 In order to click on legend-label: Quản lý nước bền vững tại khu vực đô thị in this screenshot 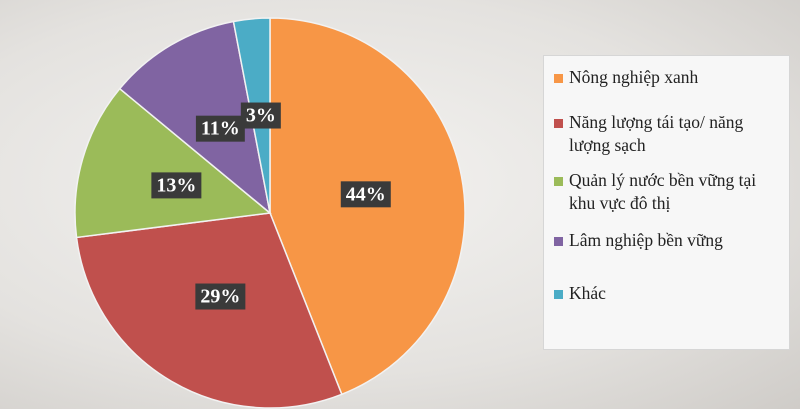, I will do `click(663, 191)`.